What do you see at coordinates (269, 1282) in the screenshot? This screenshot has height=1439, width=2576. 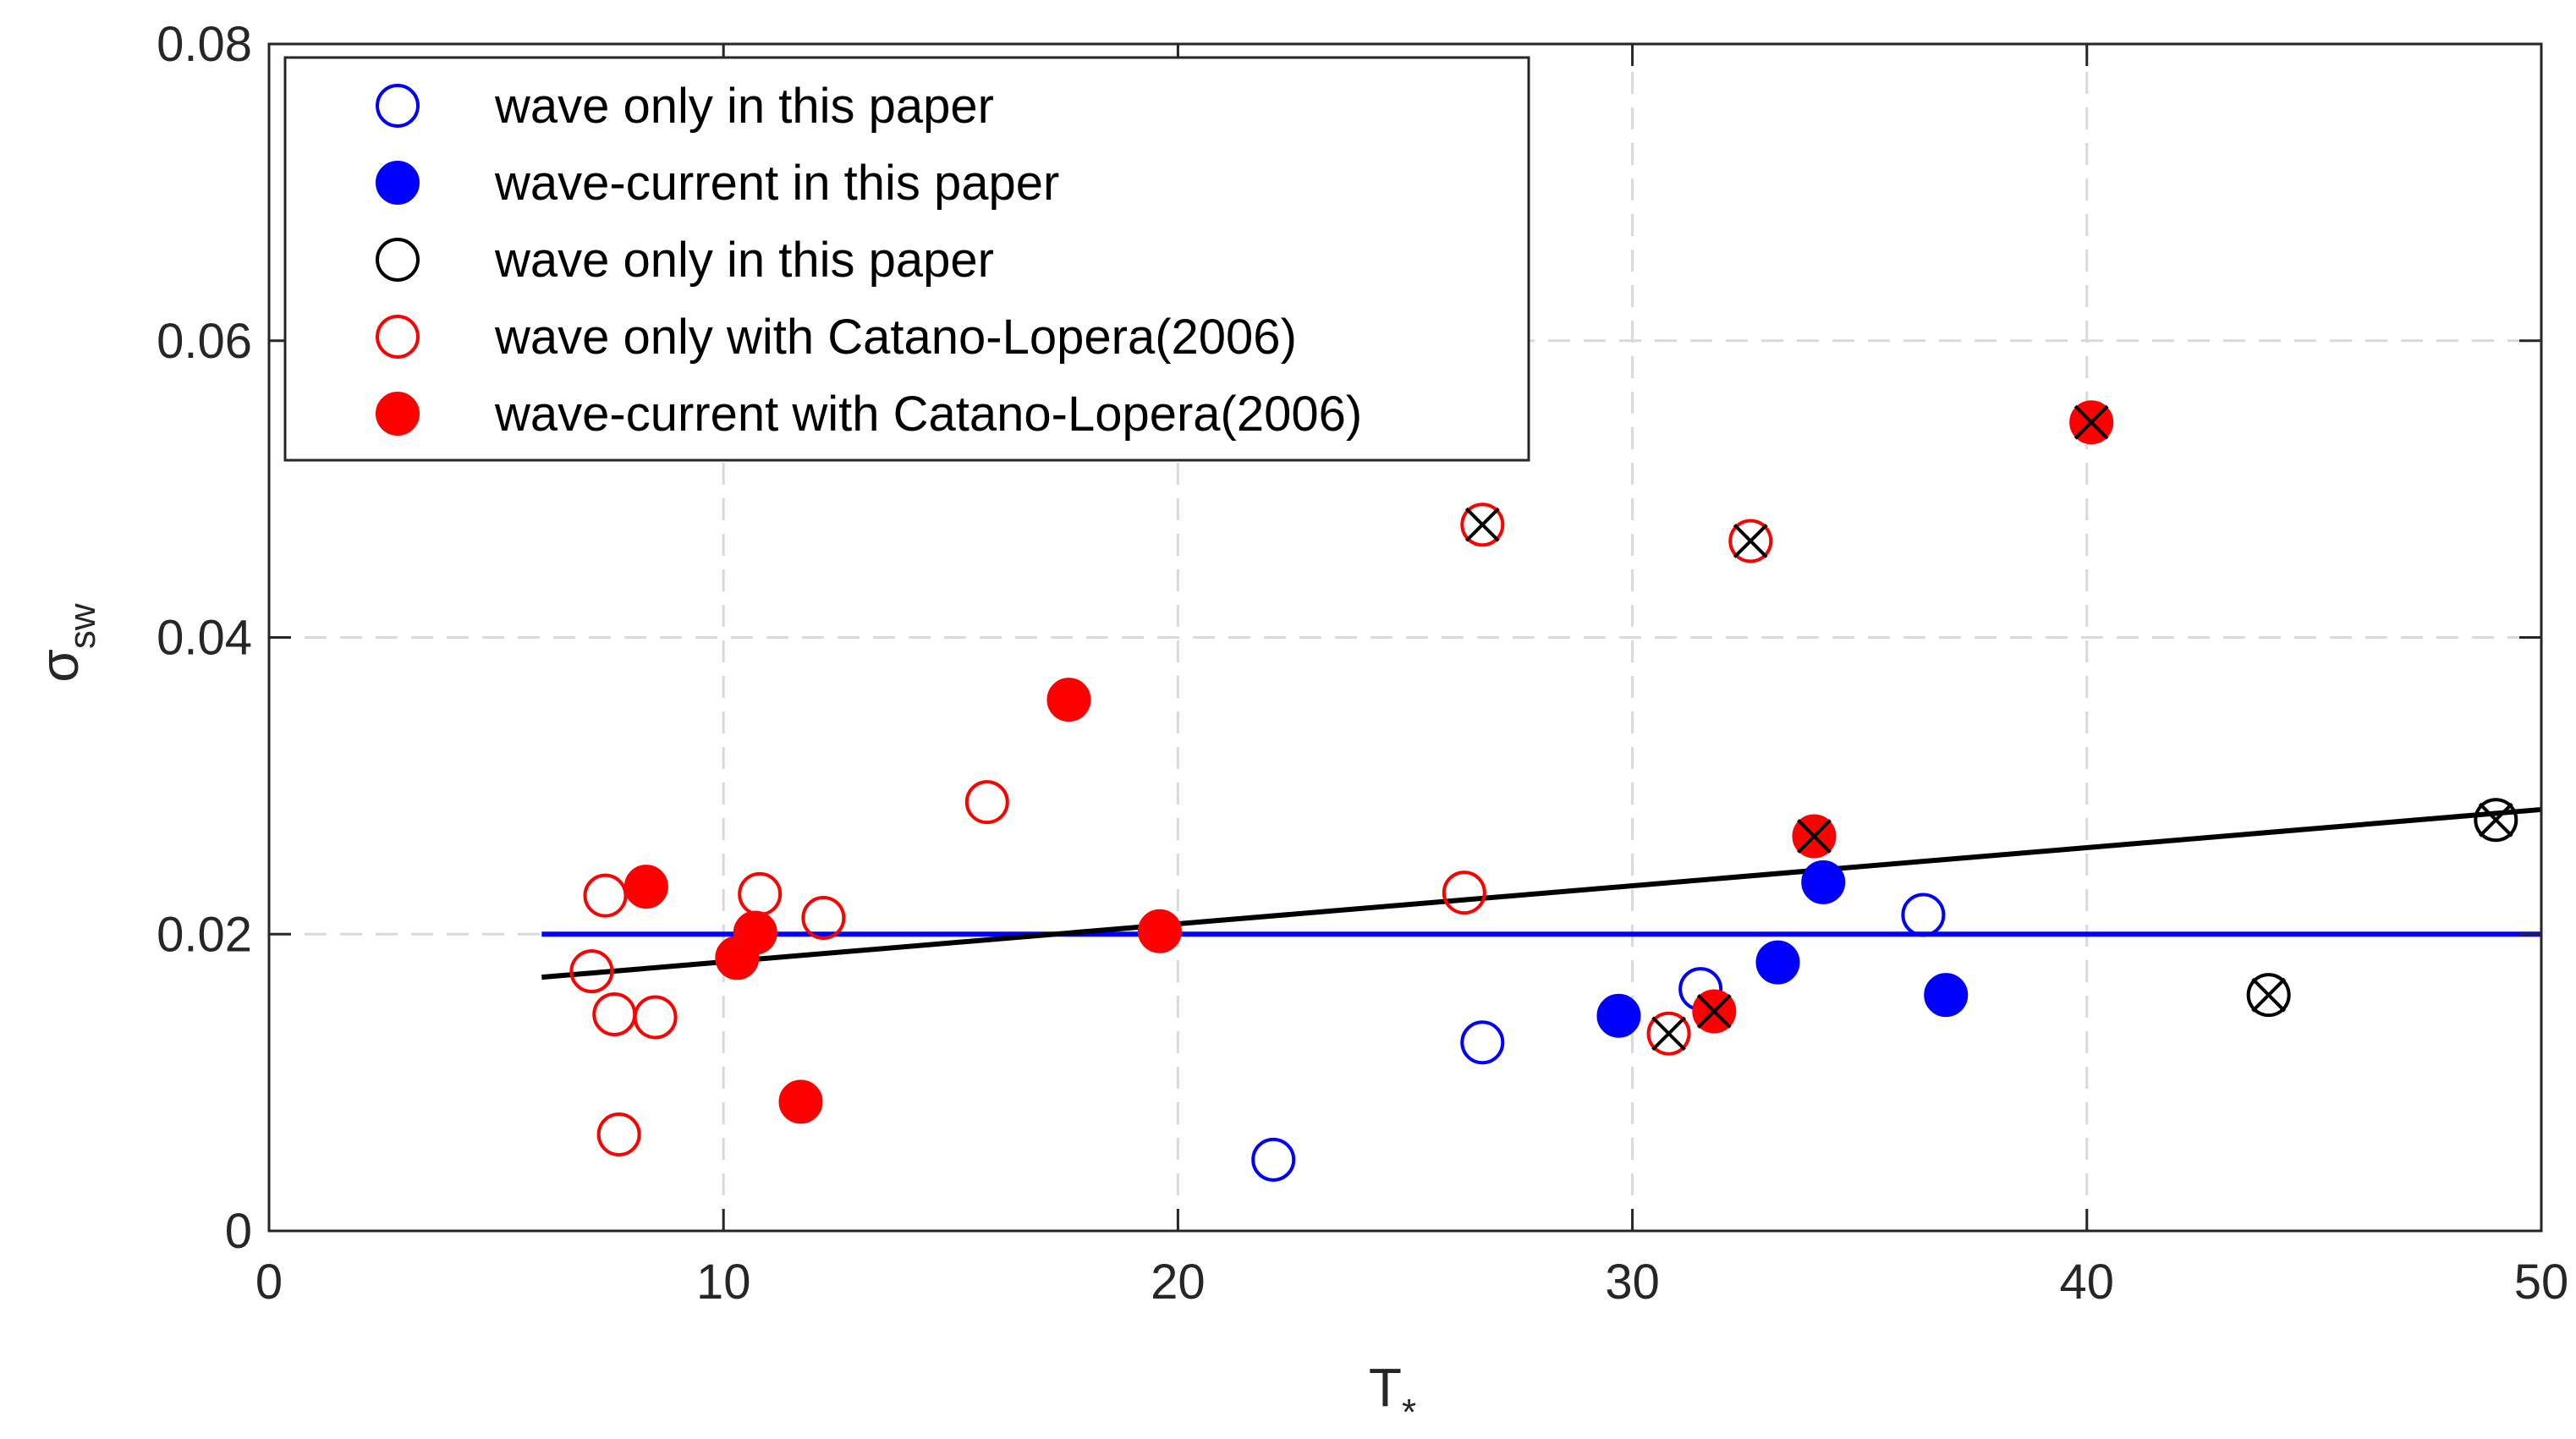 I see `x-tick-label: 0` at bounding box center [269, 1282].